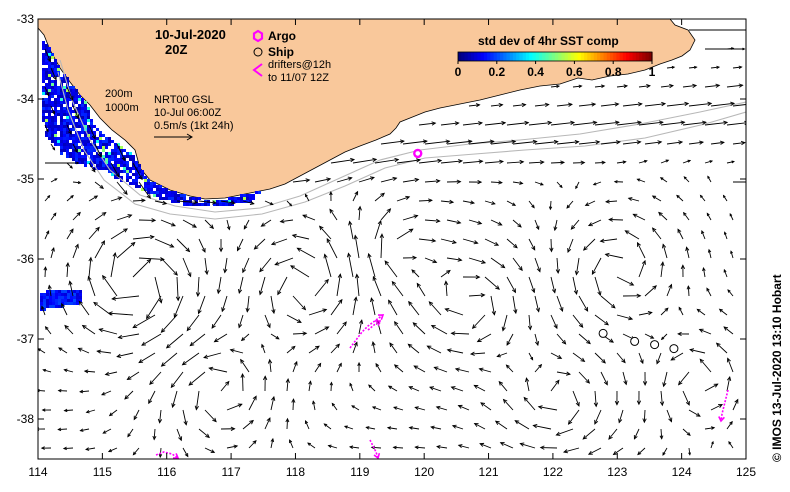 The width and height of the screenshot is (790, 492). Describe the element at coordinates (381, 317) in the screenshot. I see `drifter-head` at that location.